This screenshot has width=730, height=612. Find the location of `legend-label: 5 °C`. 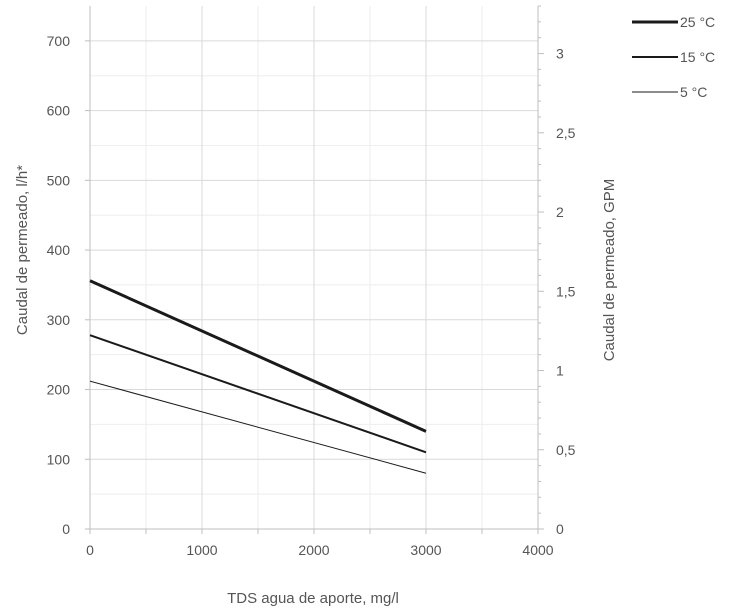

legend-label: 5 °C is located at coordinates (693, 92).